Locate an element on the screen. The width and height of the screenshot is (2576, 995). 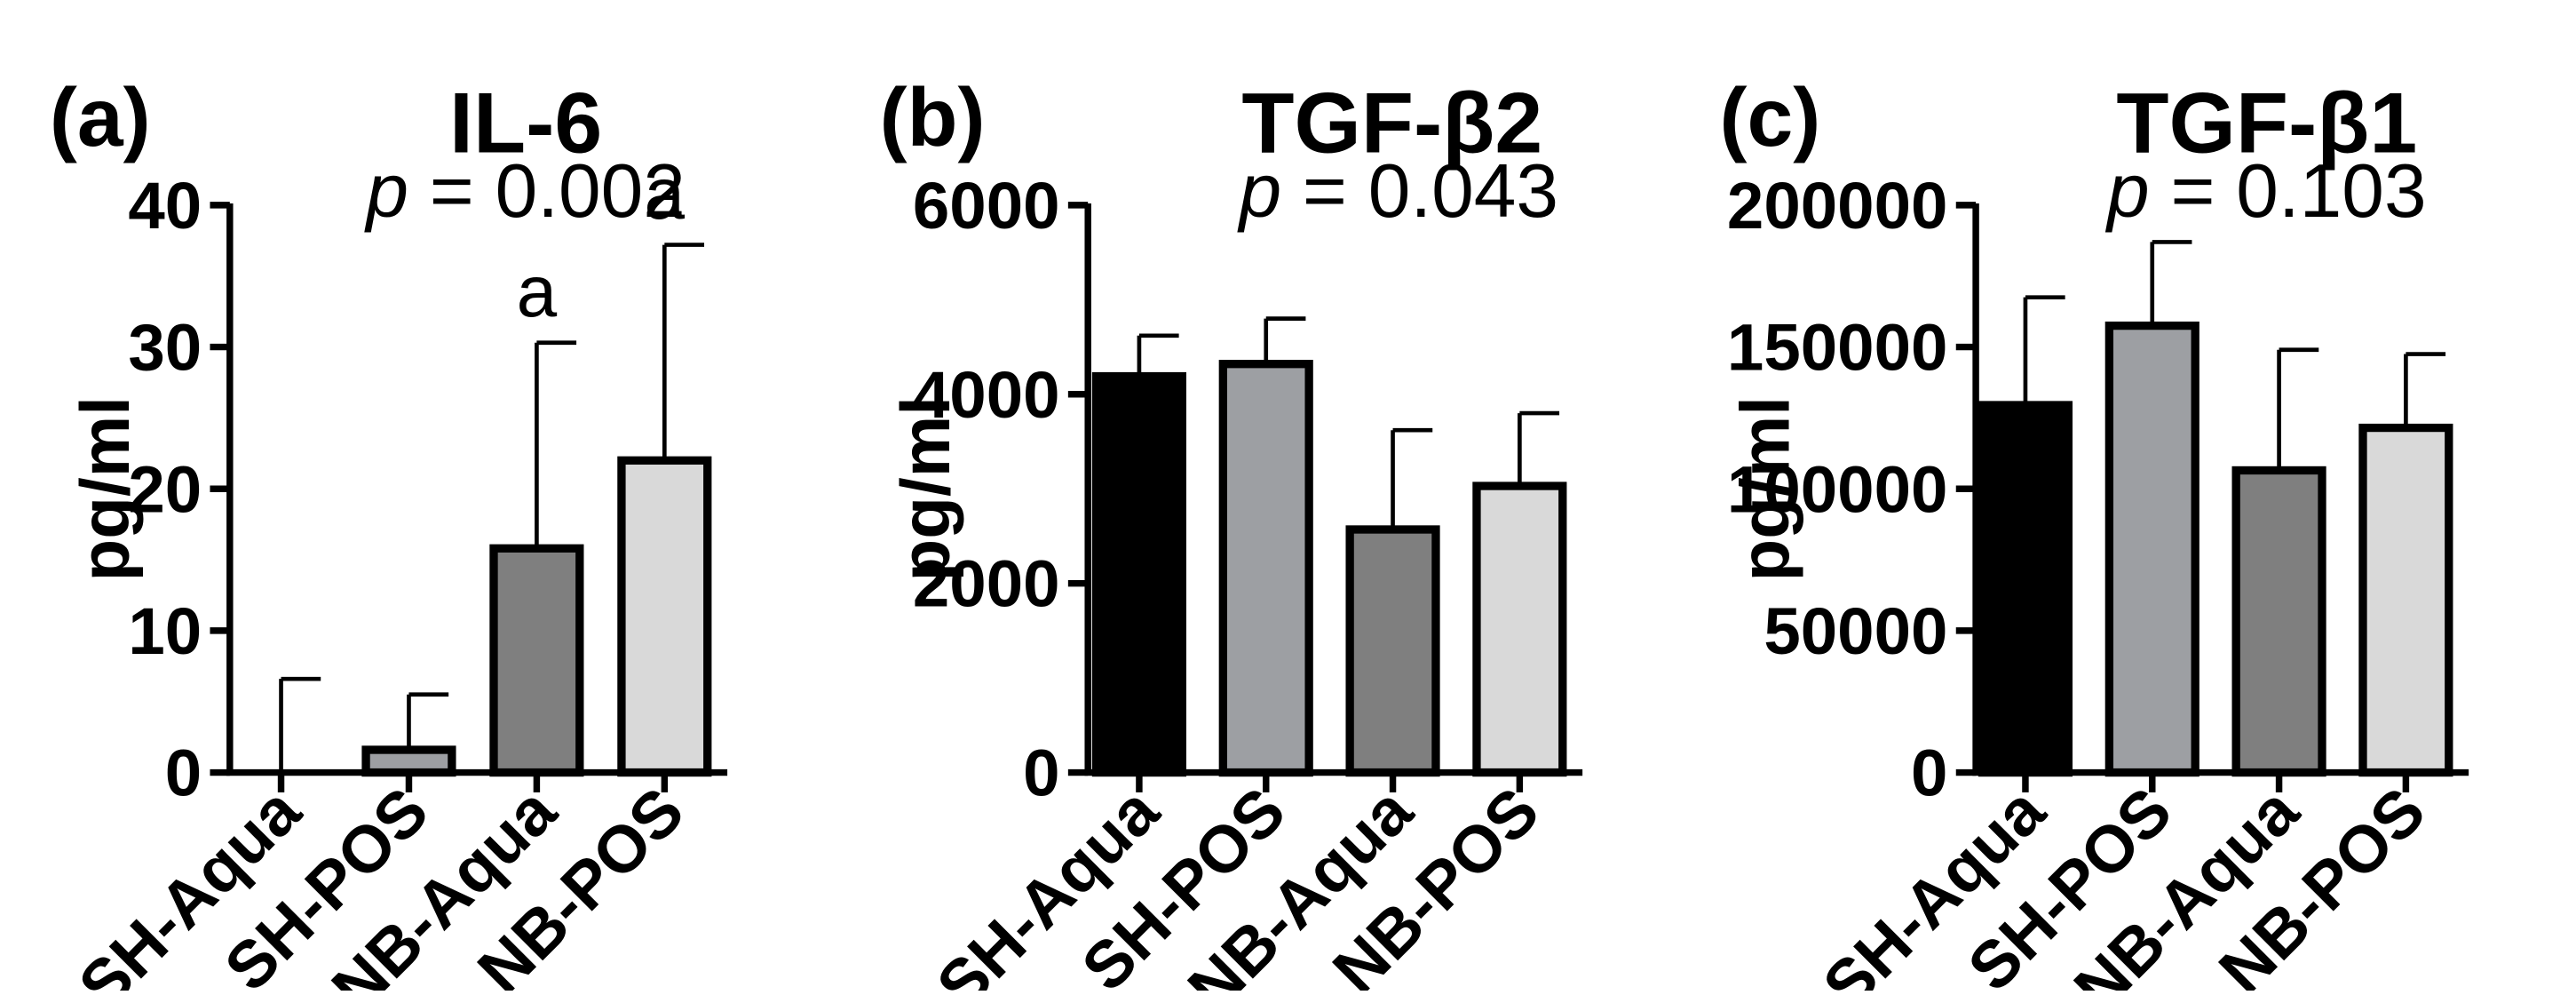
y-tick-label: 40 is located at coordinates (165, 206).